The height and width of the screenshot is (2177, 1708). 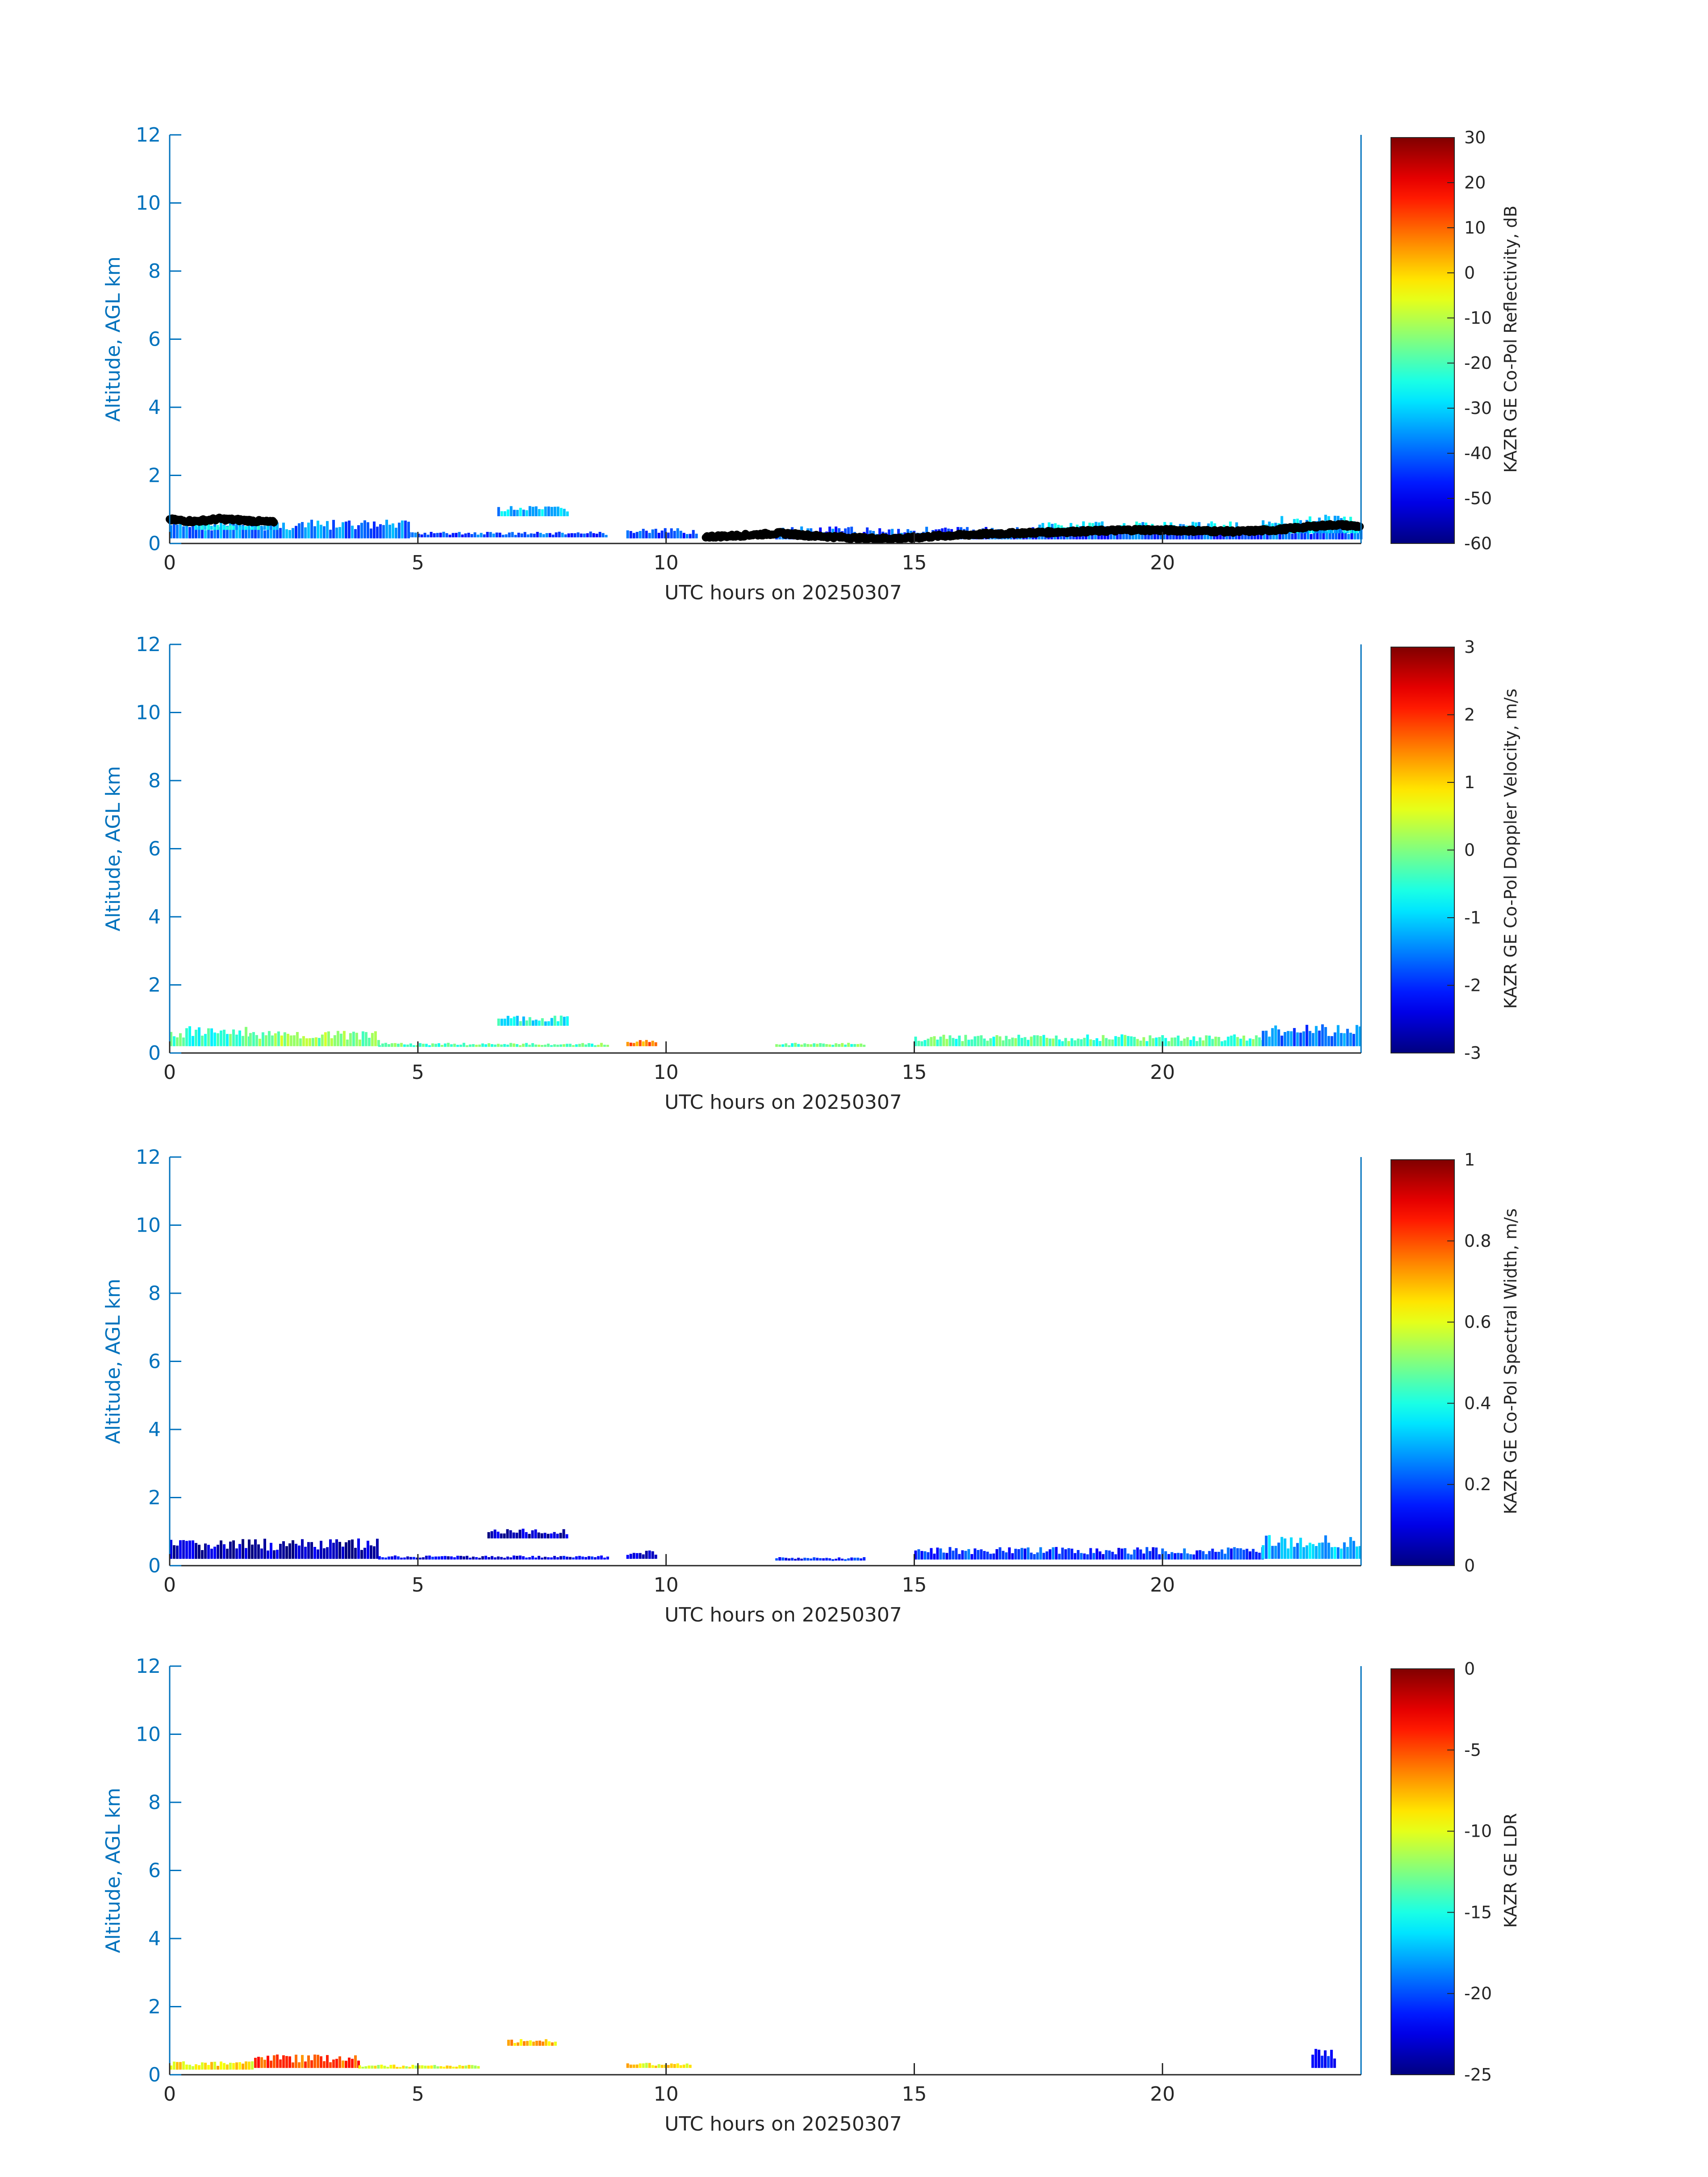 What do you see at coordinates (148, 135) in the screenshot?
I see `y-tick-label: 12` at bounding box center [148, 135].